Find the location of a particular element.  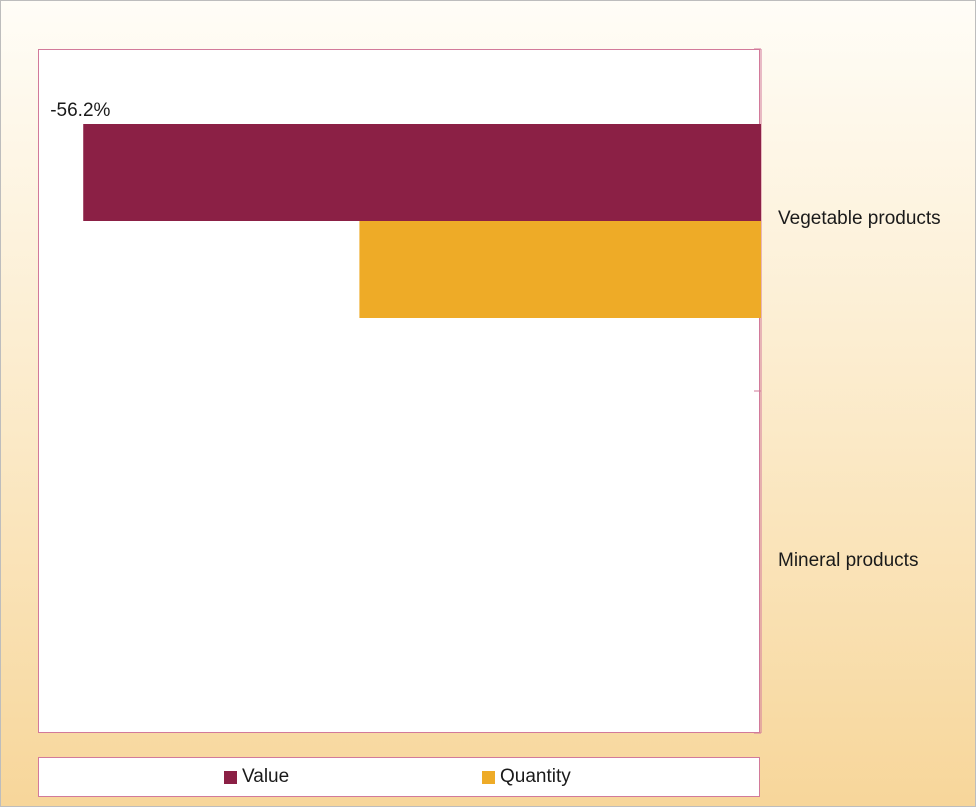

legend-swatch-quantity is located at coordinates (488, 777).